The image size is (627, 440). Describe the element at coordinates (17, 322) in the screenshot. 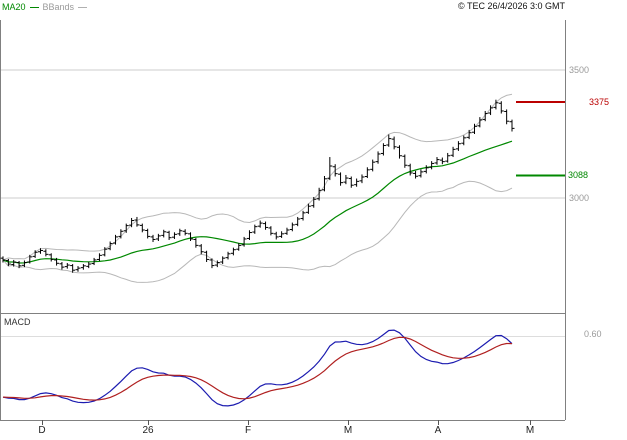

I see `macd-panel-label: MACD` at that location.